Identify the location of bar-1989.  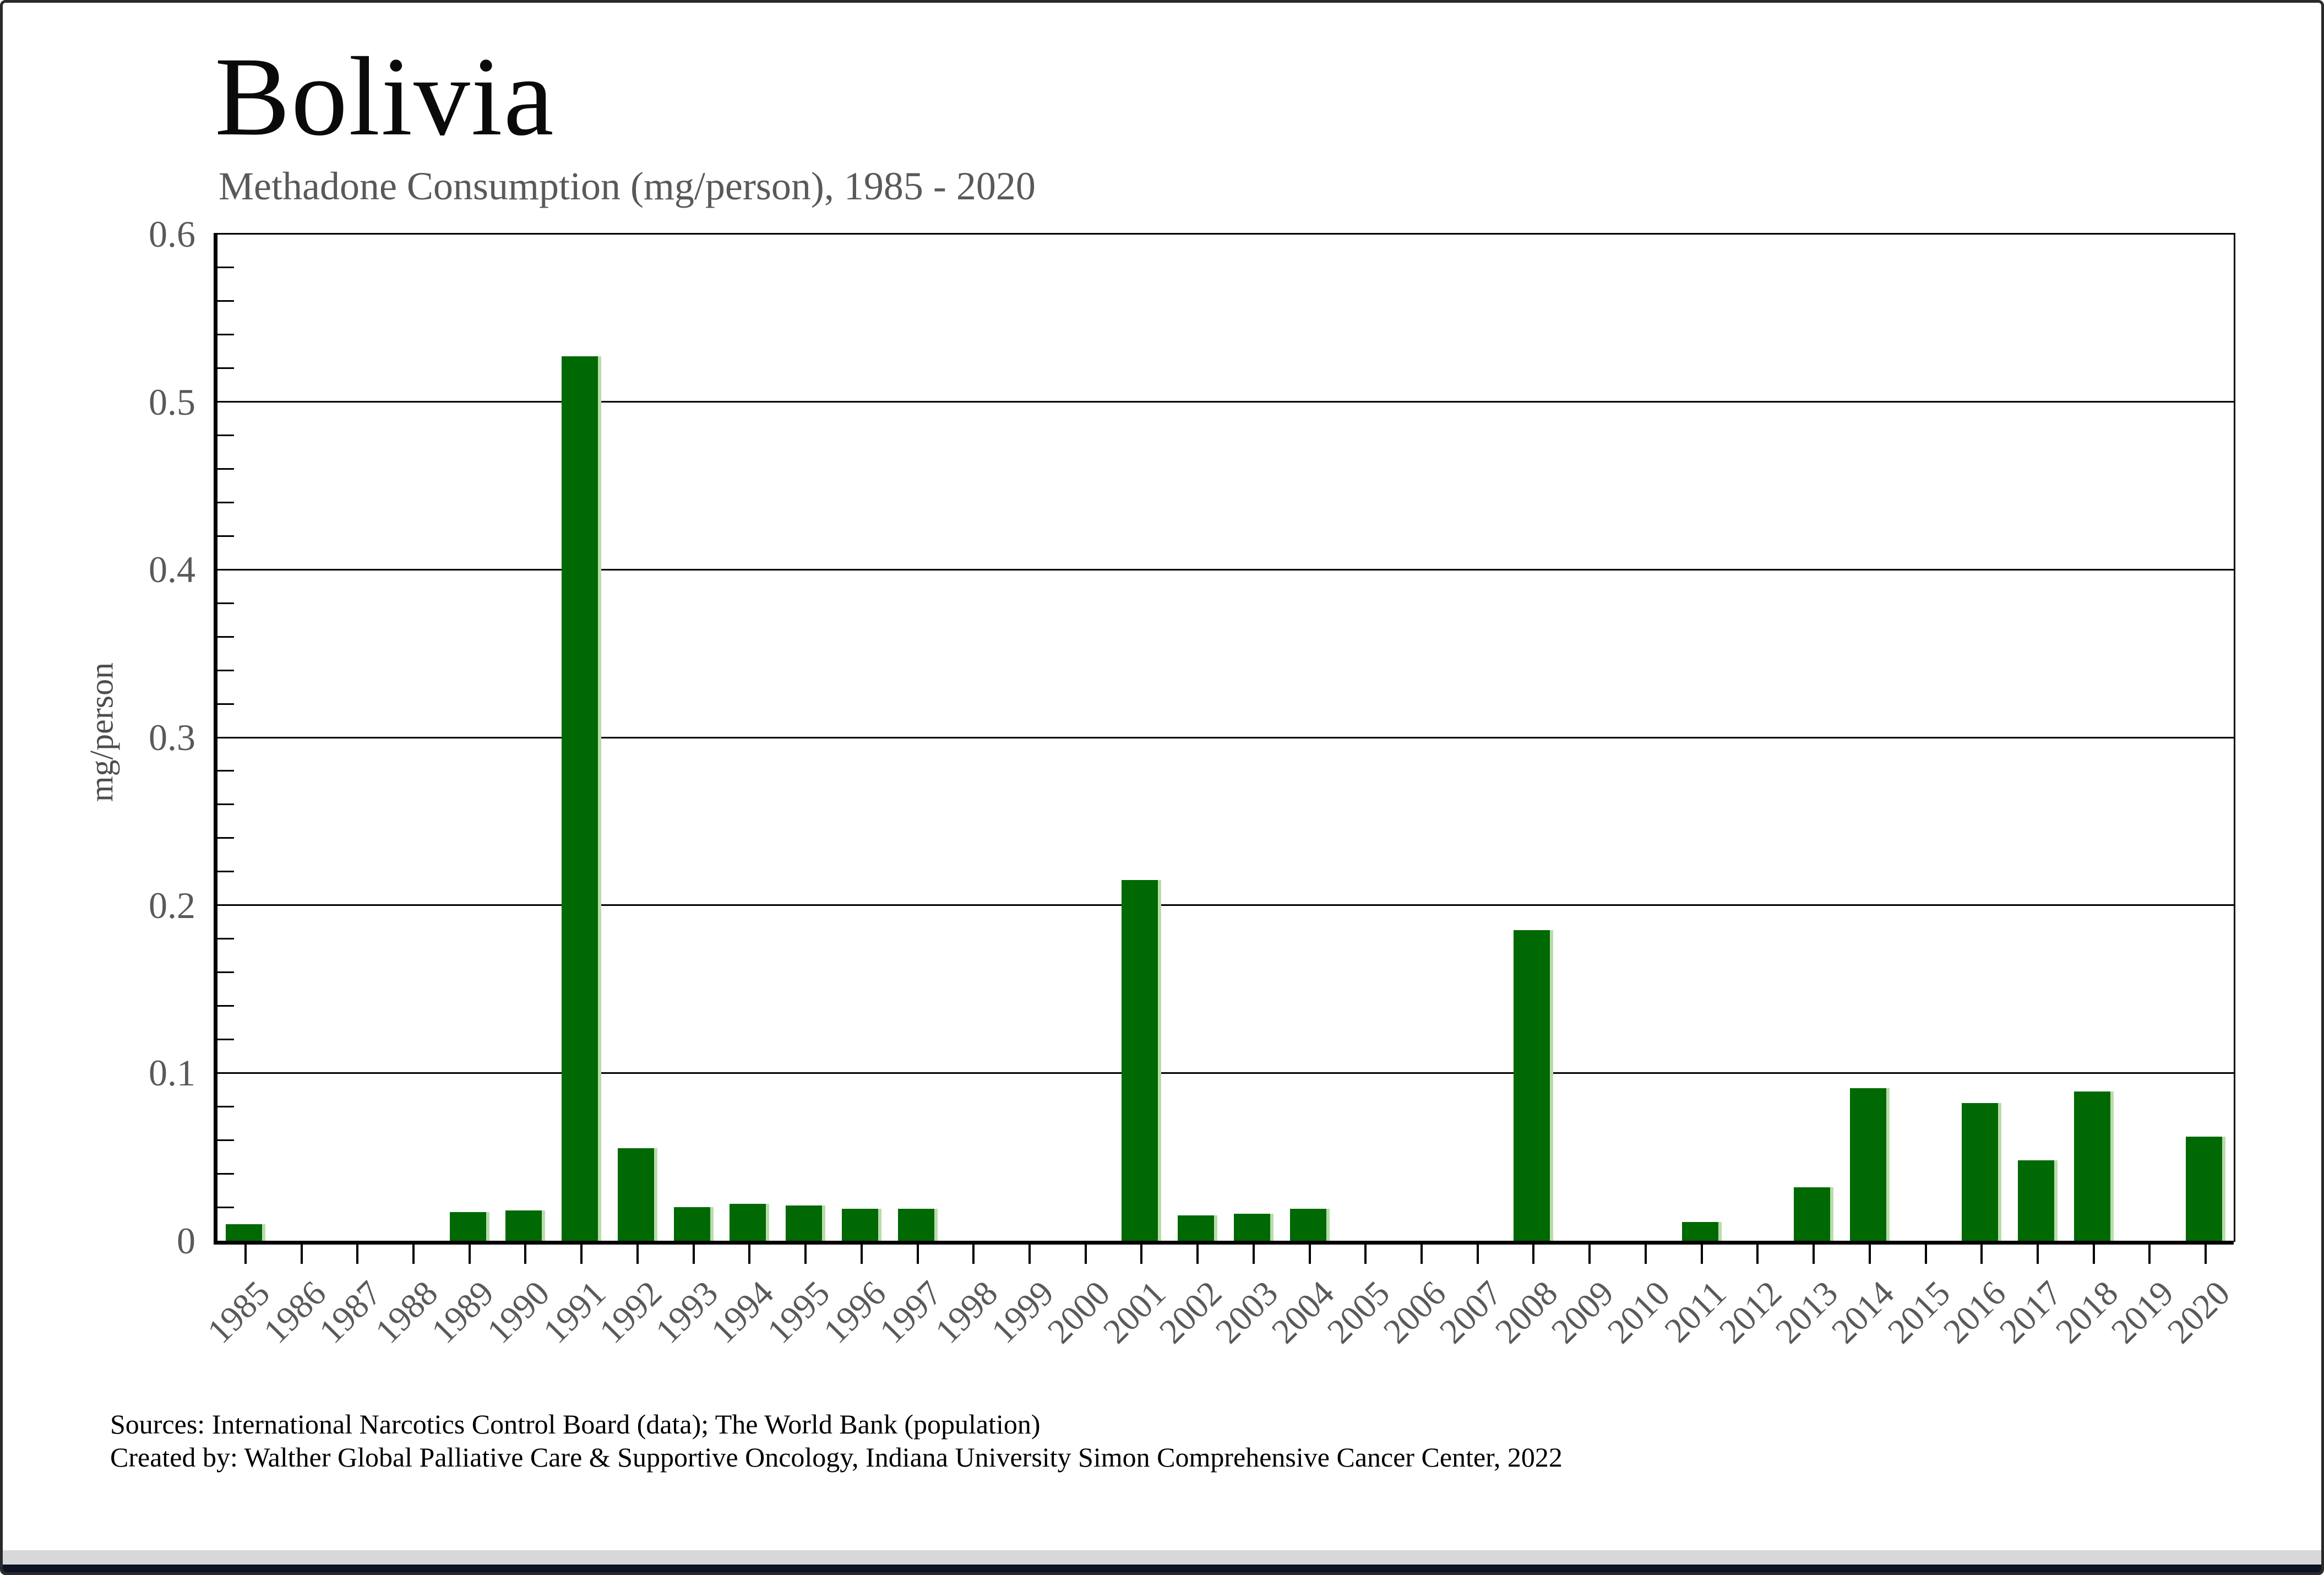
(469, 1226).